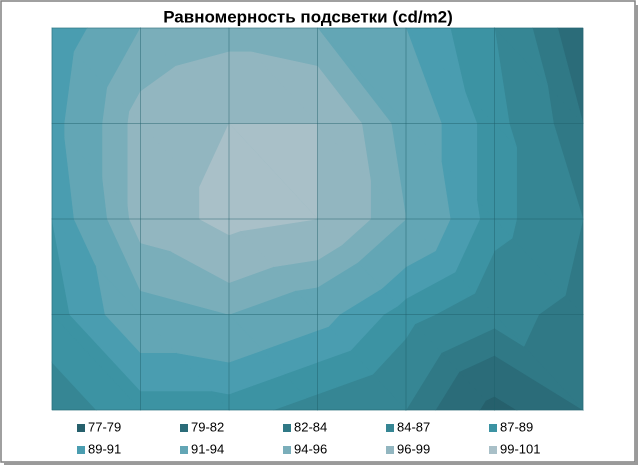 Image resolution: width=639 pixels, height=466 pixels. Describe the element at coordinates (310, 448) in the screenshot. I see `legend-label: 94-96` at that location.